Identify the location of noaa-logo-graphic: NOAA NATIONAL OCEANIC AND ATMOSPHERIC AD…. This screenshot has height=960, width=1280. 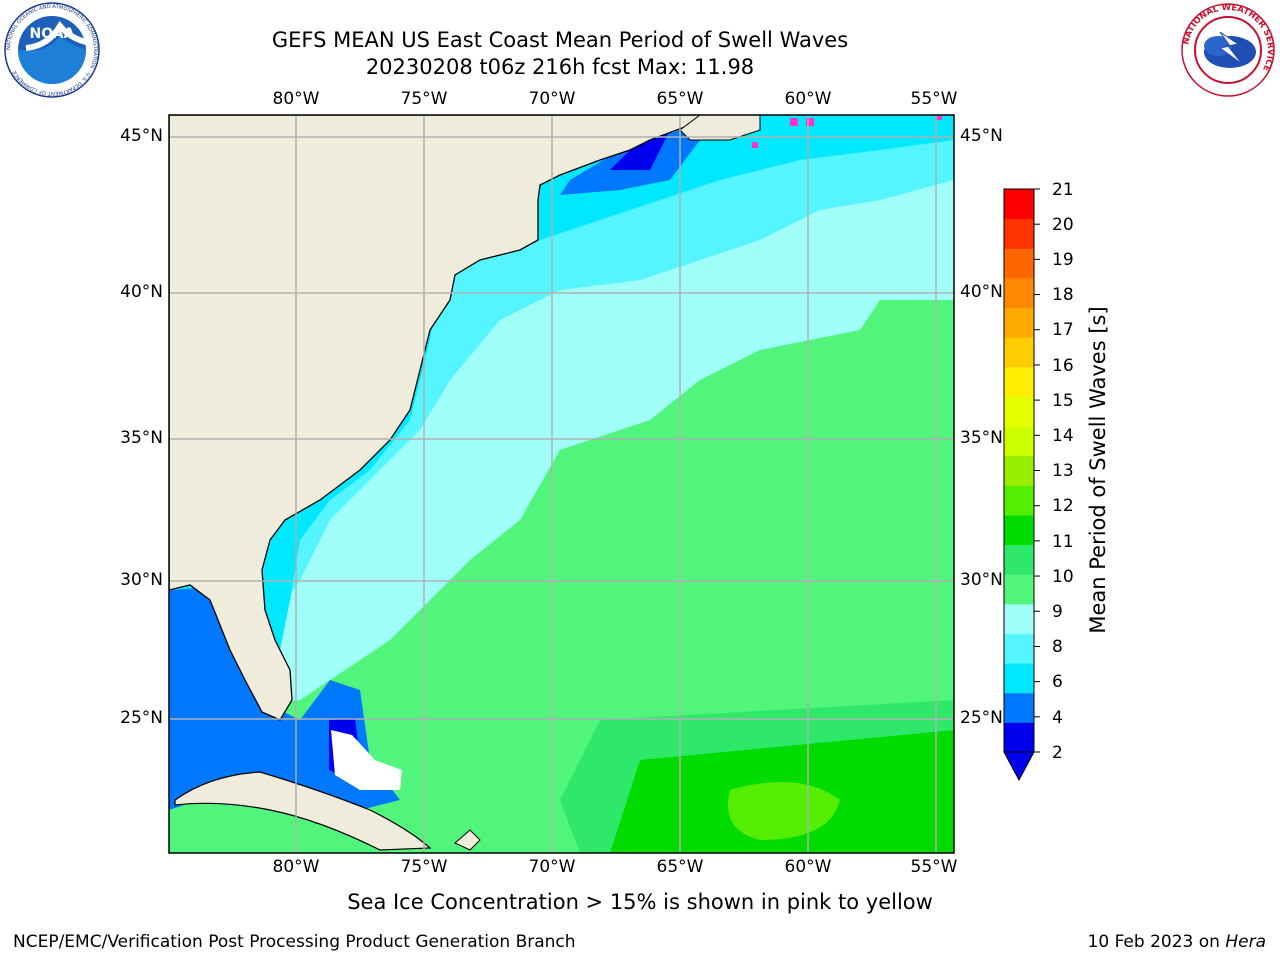
(52, 50).